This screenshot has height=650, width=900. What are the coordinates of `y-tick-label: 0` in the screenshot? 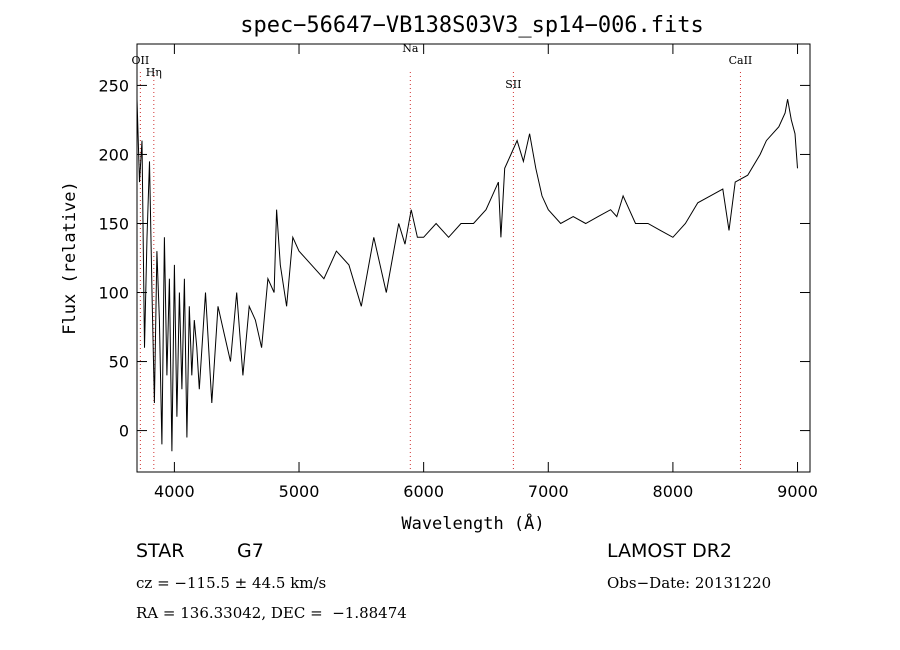 It's located at (124, 431).